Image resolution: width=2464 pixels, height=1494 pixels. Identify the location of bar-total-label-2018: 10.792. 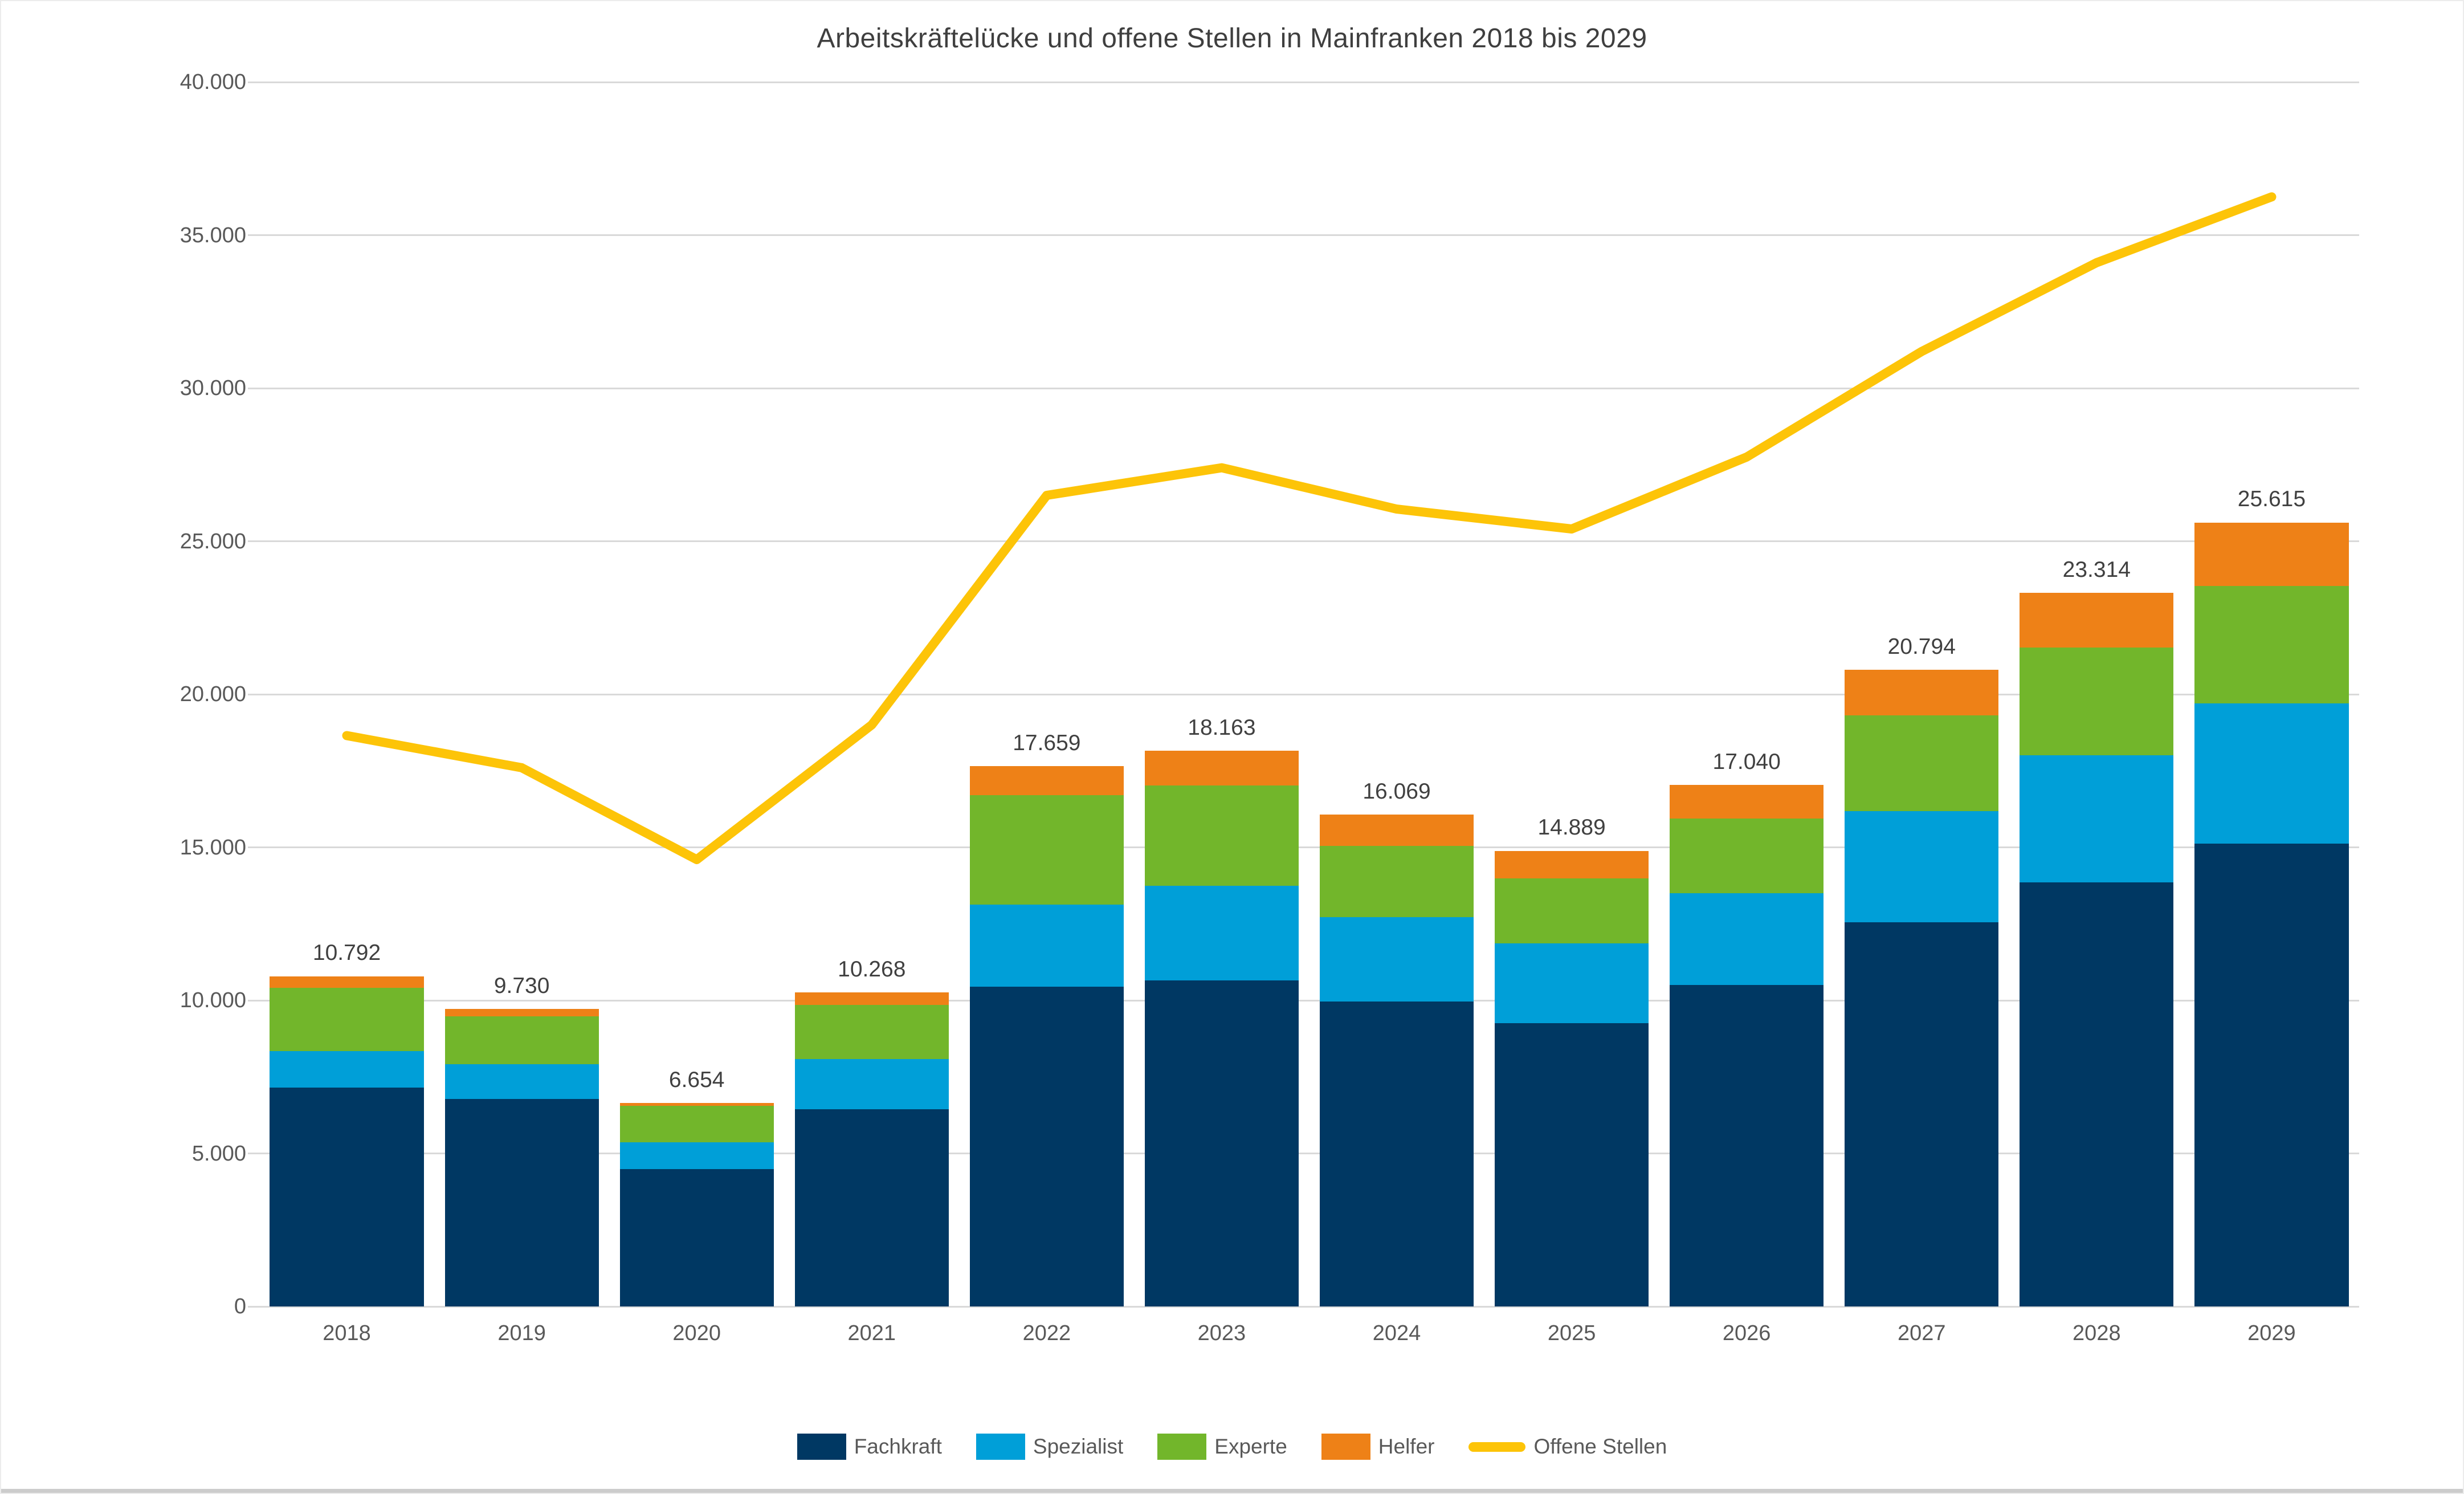
(346, 954).